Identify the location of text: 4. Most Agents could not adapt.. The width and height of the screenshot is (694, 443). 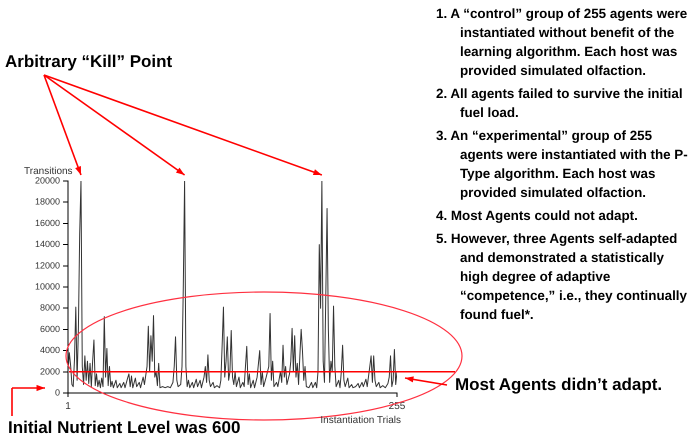
(537, 216).